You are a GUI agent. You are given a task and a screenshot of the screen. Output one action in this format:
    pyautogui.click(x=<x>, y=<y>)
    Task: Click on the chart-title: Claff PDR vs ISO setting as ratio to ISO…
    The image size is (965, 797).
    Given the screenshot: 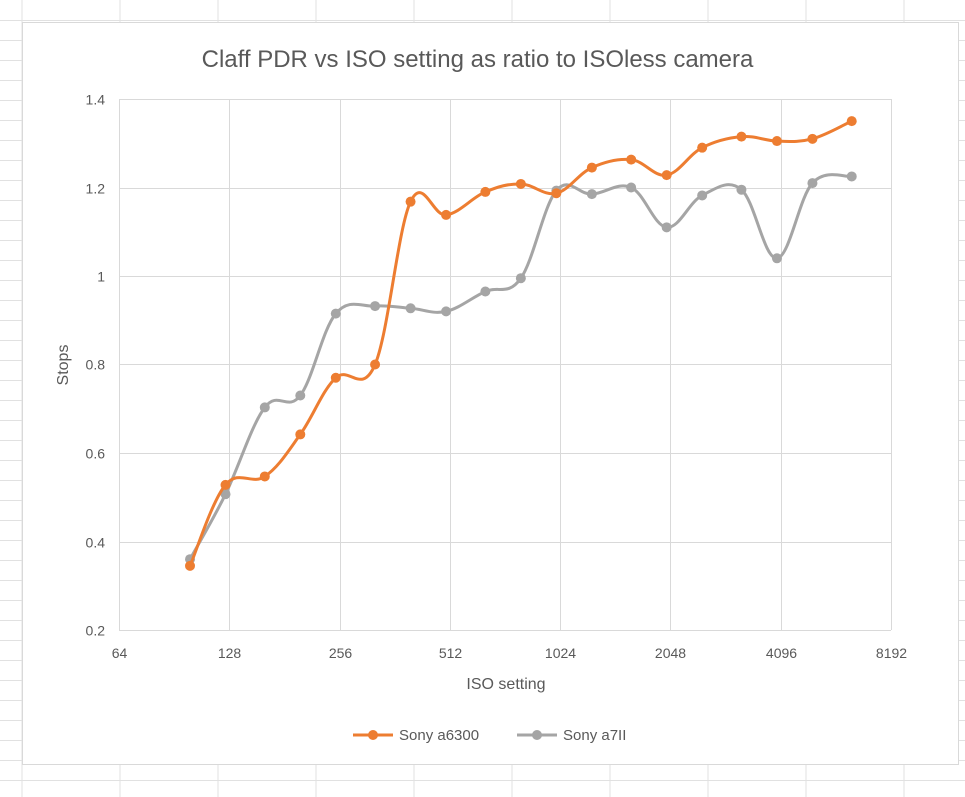 What is the action you would take?
    pyautogui.click(x=478, y=59)
    